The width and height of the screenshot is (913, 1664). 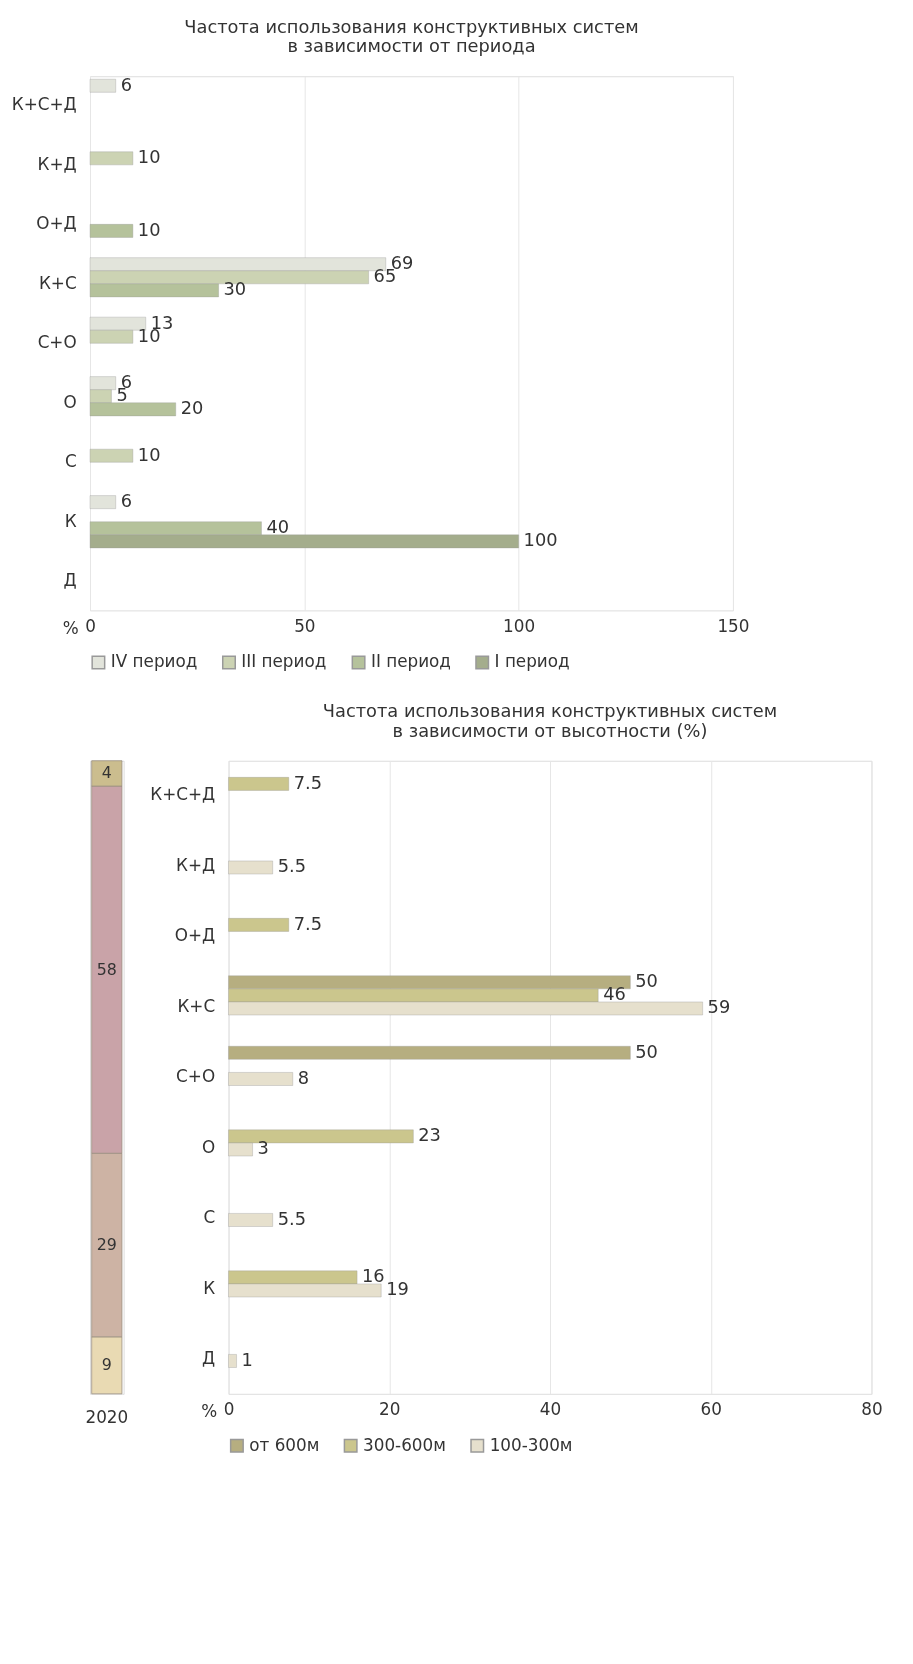 I want to click on legend-label: III период, so click(x=284, y=661).